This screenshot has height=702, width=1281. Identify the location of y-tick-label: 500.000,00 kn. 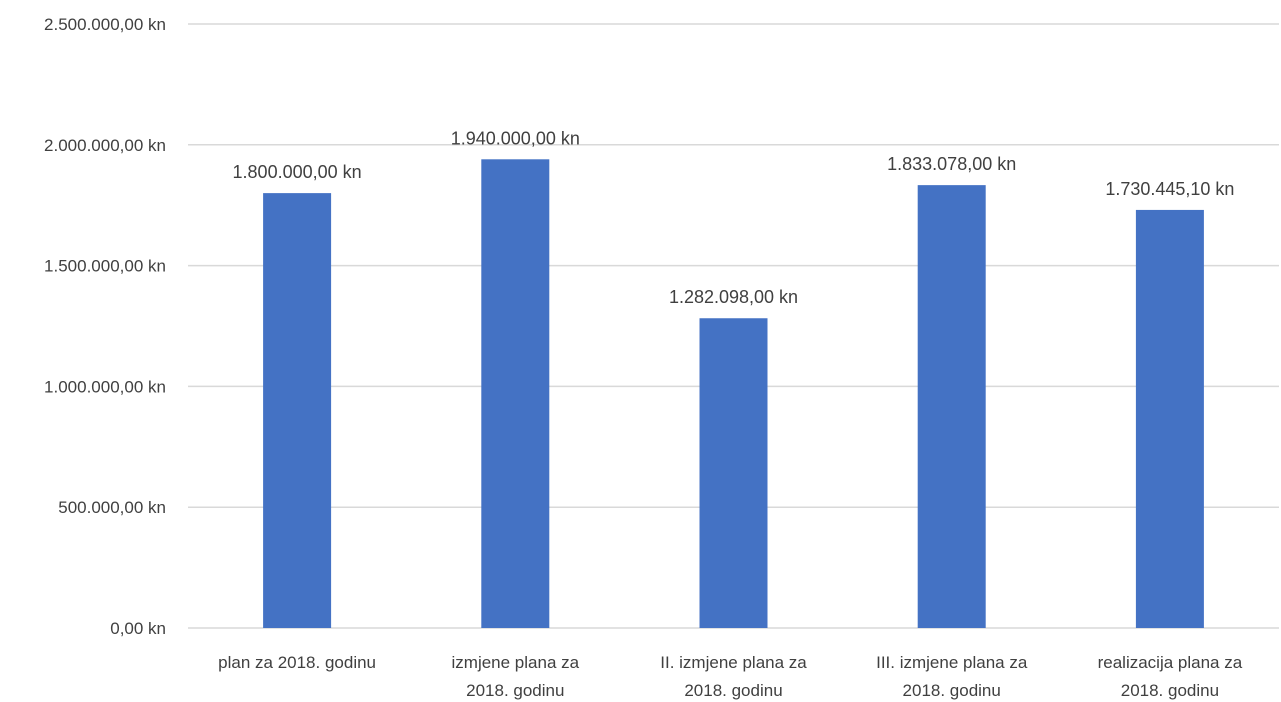
(112, 507).